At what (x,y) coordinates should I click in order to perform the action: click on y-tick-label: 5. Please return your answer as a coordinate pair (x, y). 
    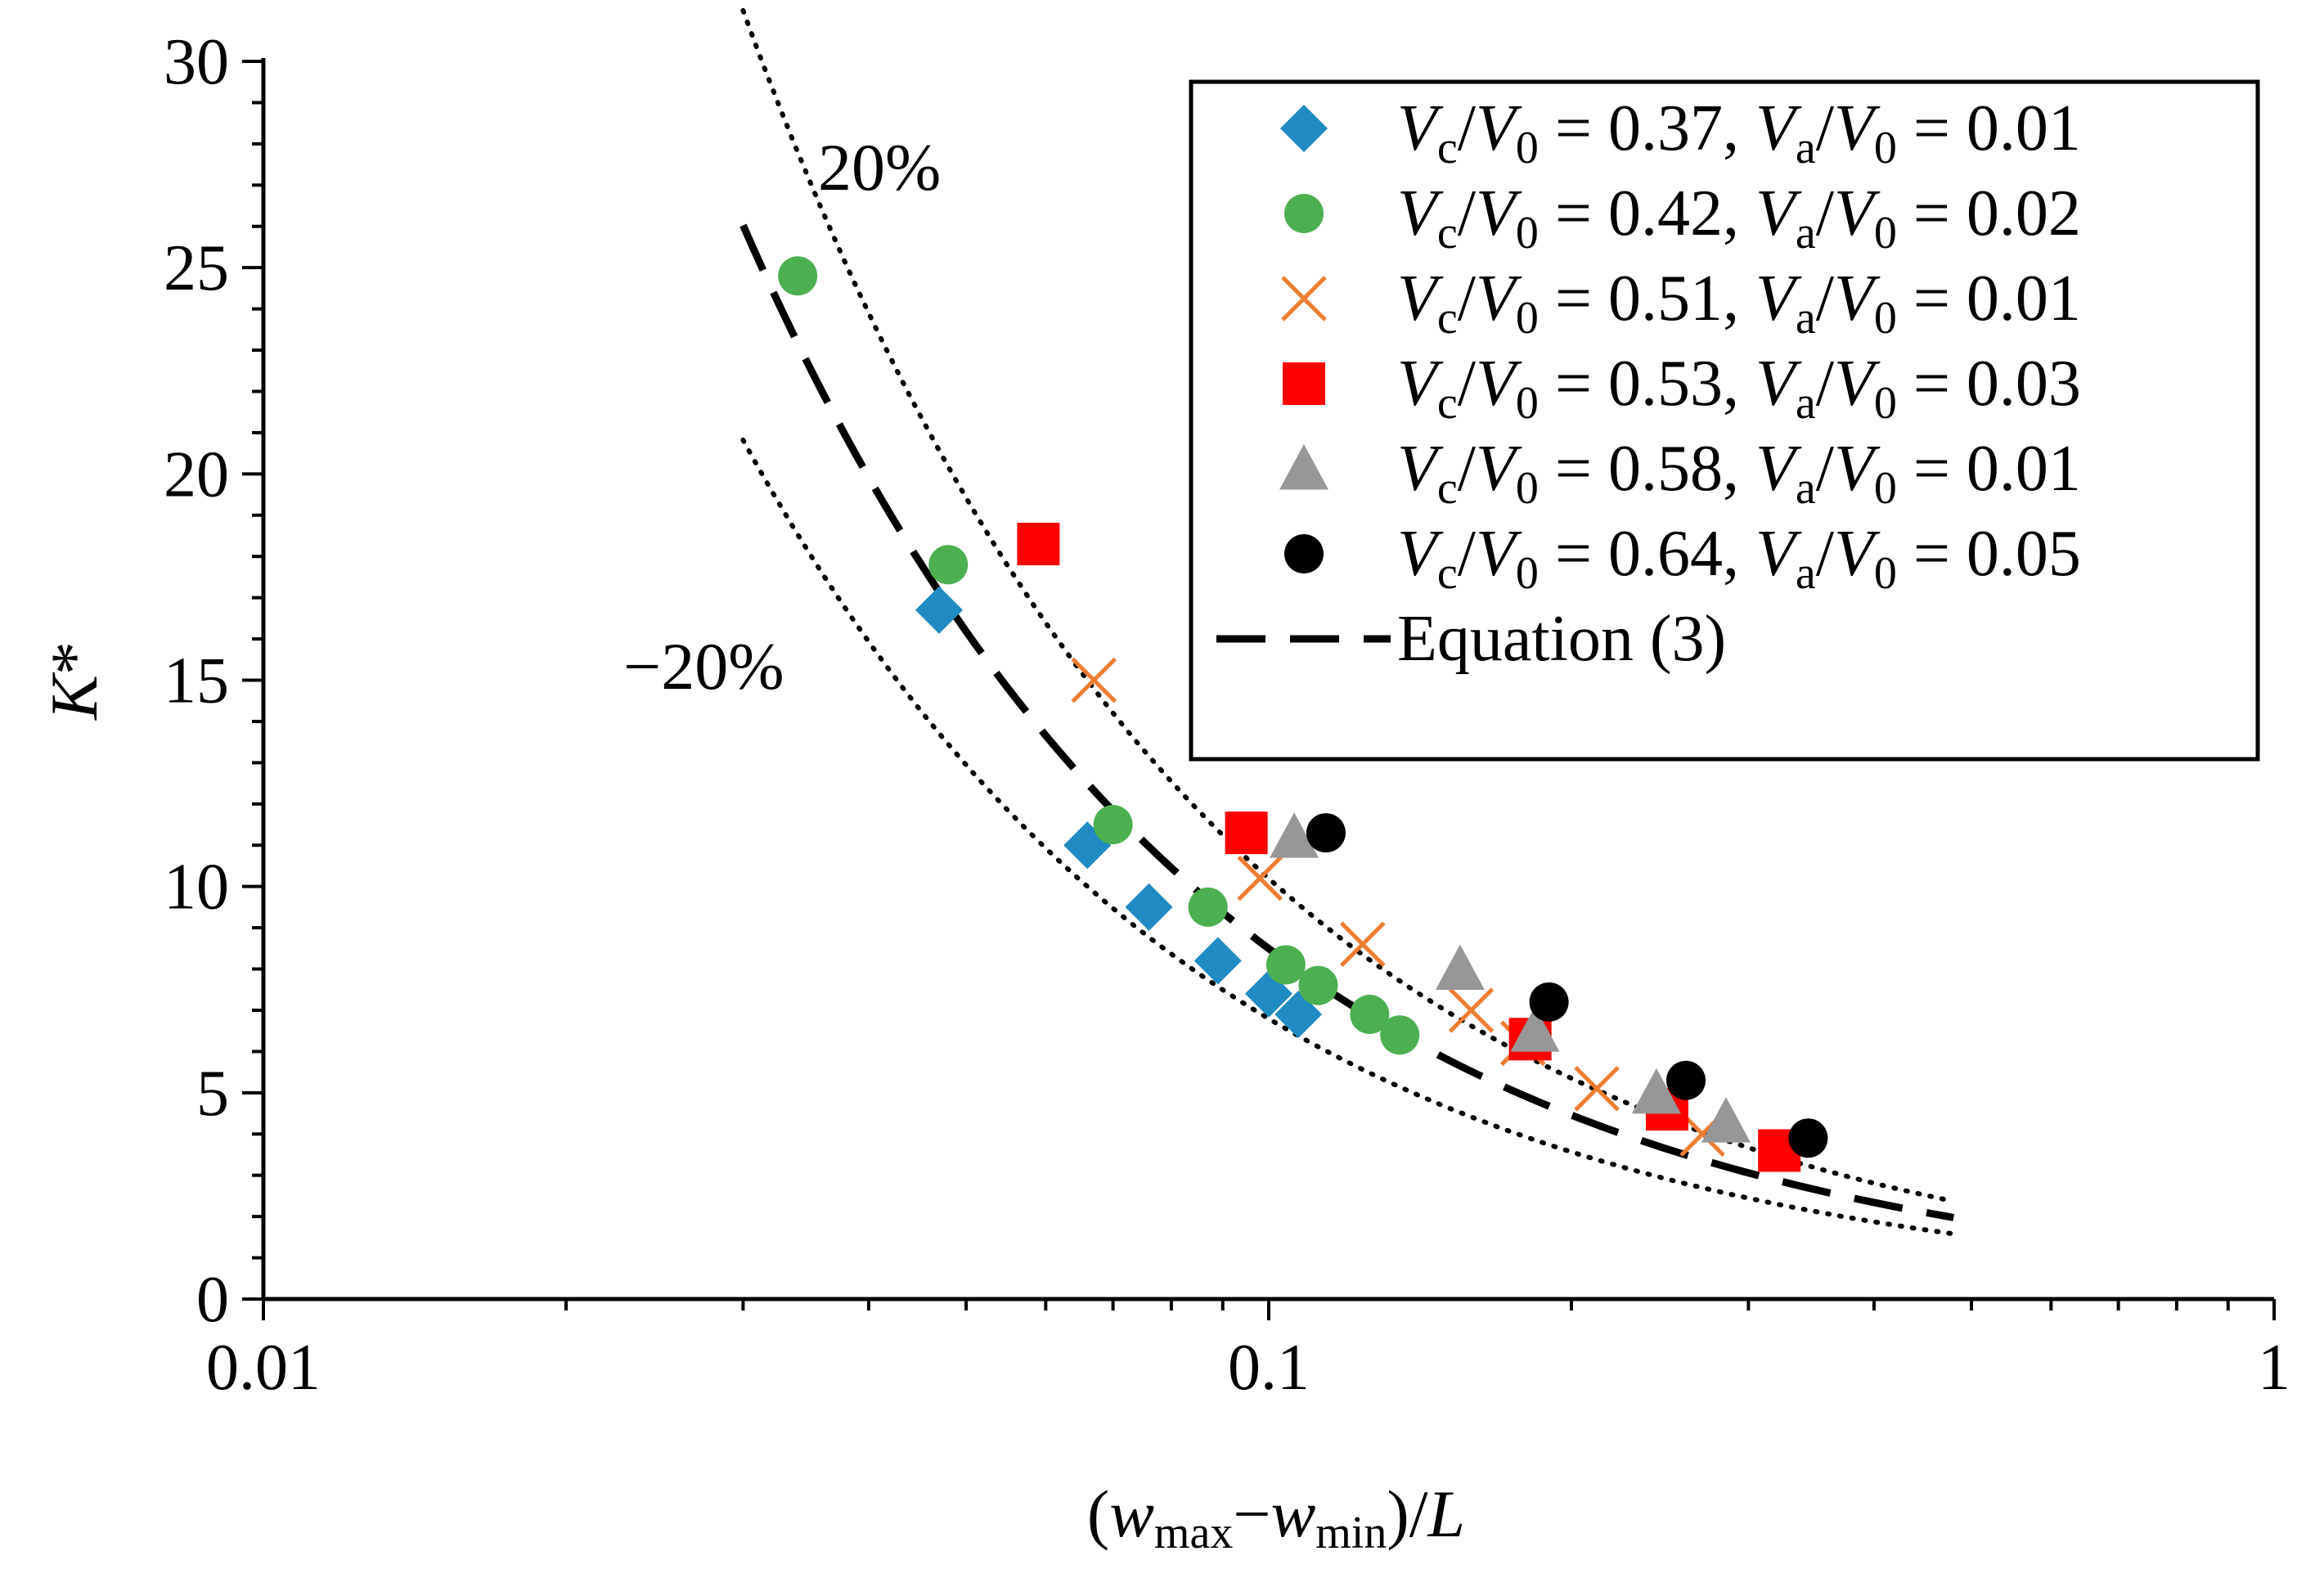
    Looking at the image, I should click on (212, 1094).